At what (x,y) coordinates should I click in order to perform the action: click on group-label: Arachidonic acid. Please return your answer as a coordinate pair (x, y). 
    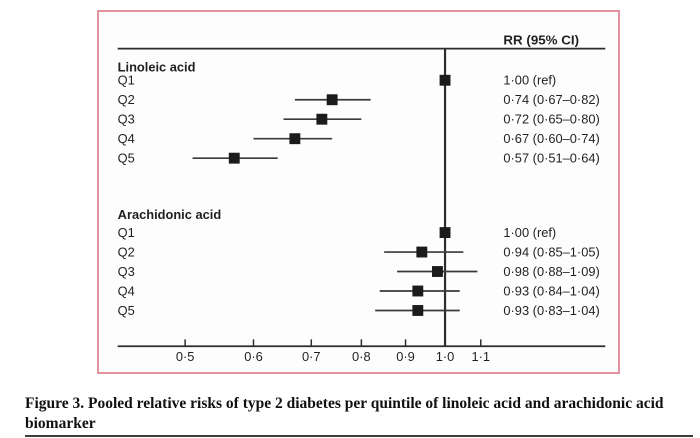
    Looking at the image, I should click on (170, 214).